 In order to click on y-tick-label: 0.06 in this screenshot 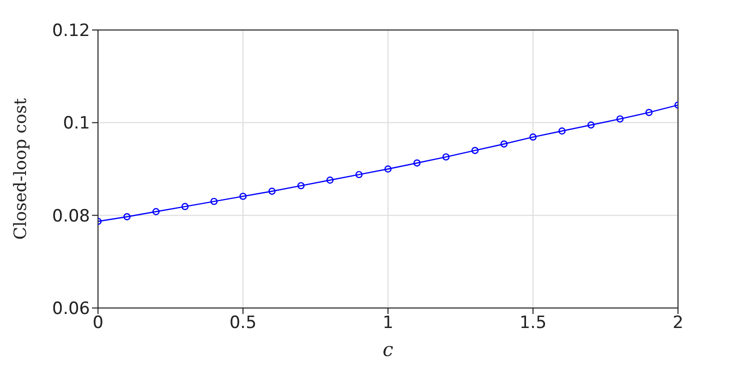, I will do `click(71, 309)`.